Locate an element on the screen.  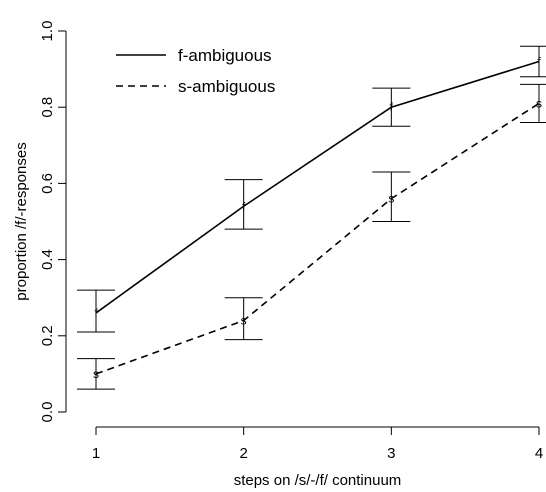
y-tick-label: 0.0 is located at coordinates (47, 412).